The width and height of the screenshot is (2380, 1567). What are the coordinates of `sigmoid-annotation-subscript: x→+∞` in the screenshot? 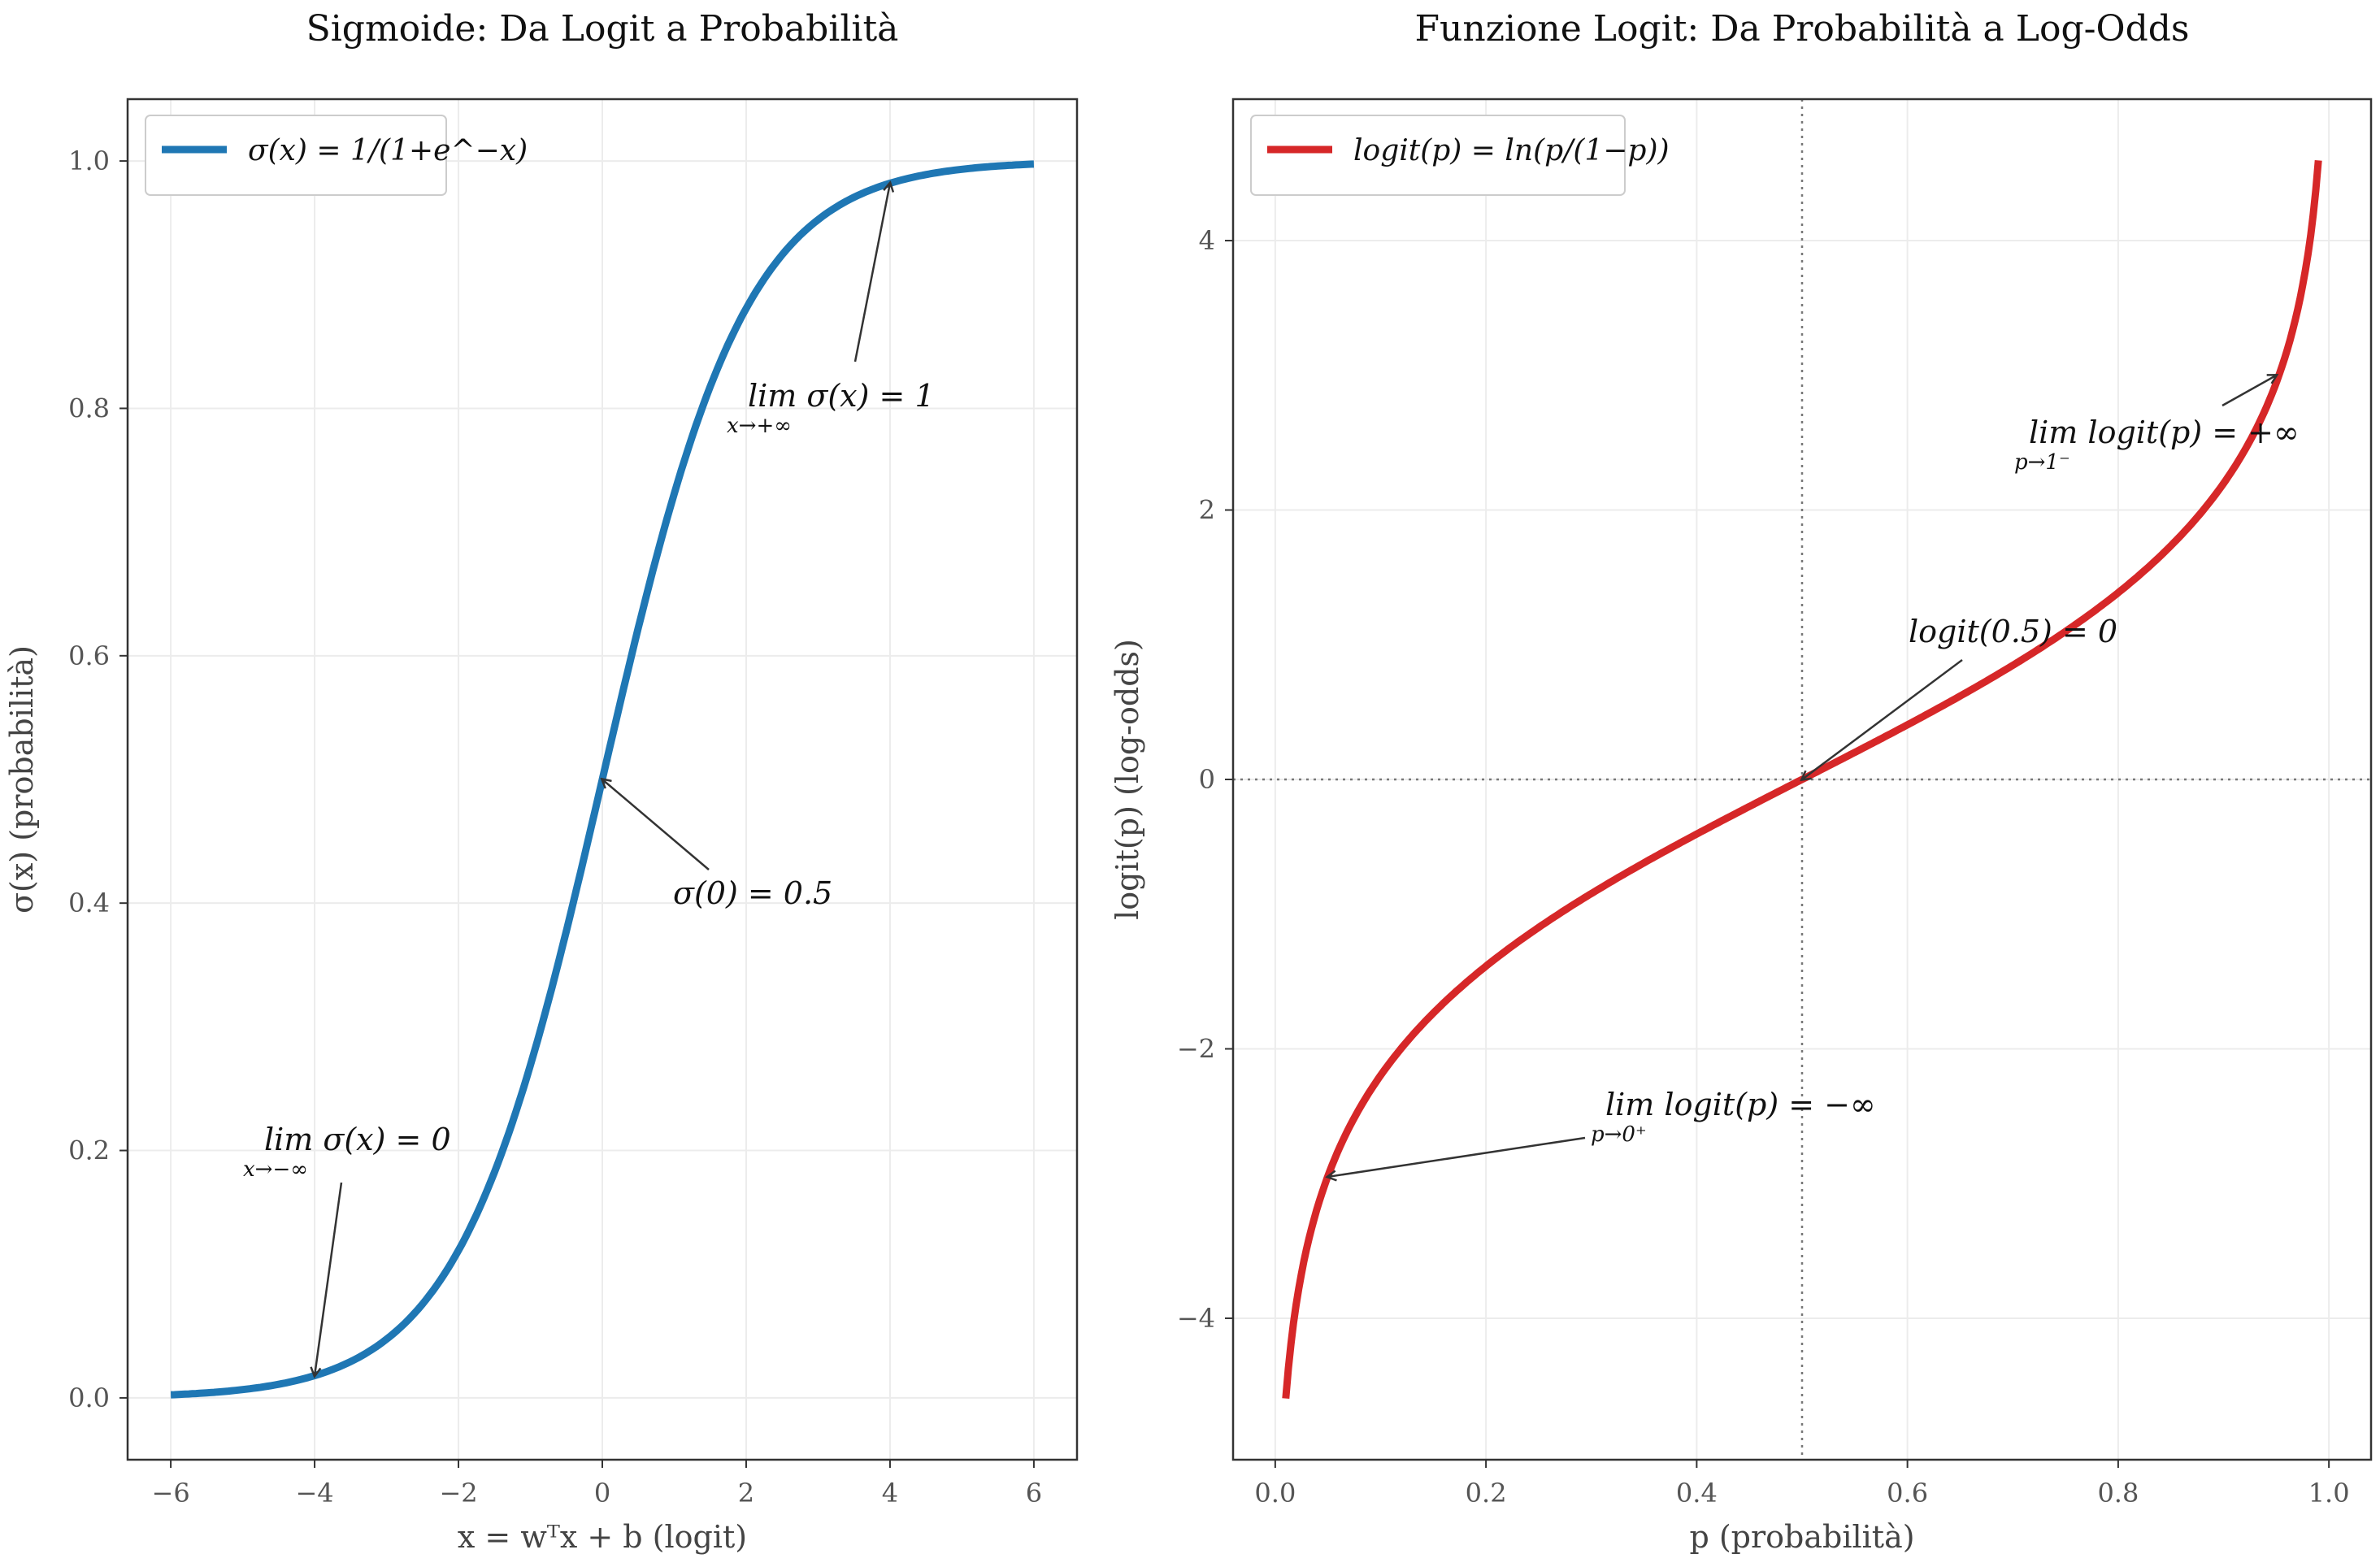 It's located at (759, 426).